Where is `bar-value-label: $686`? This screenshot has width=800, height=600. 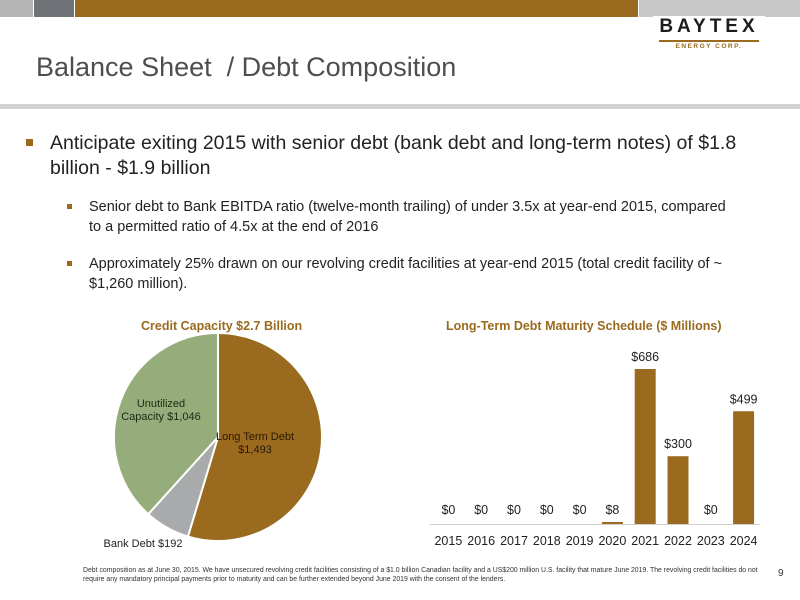 bar-value-label: $686 is located at coordinates (645, 357).